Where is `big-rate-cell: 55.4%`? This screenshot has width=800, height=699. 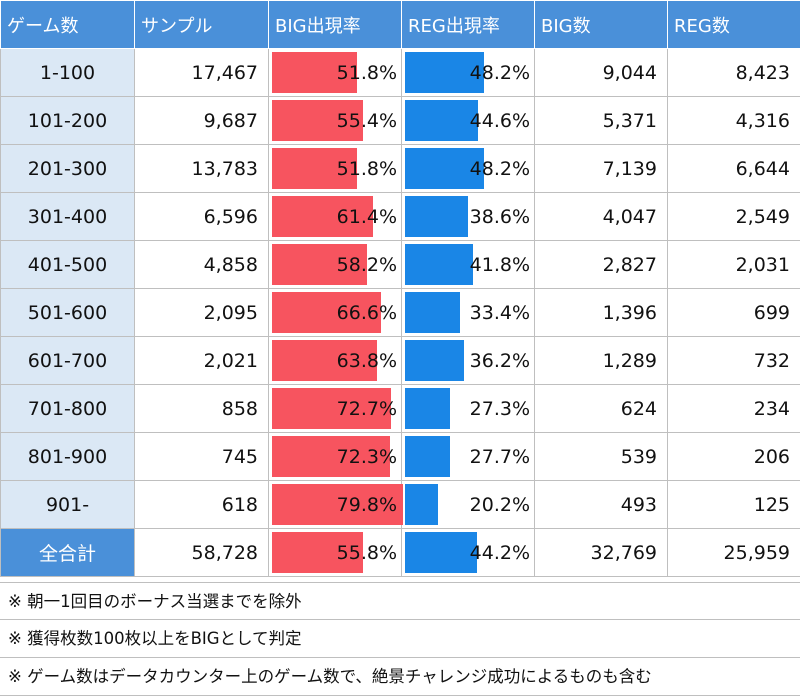
big-rate-cell: 55.4% is located at coordinates (335, 120).